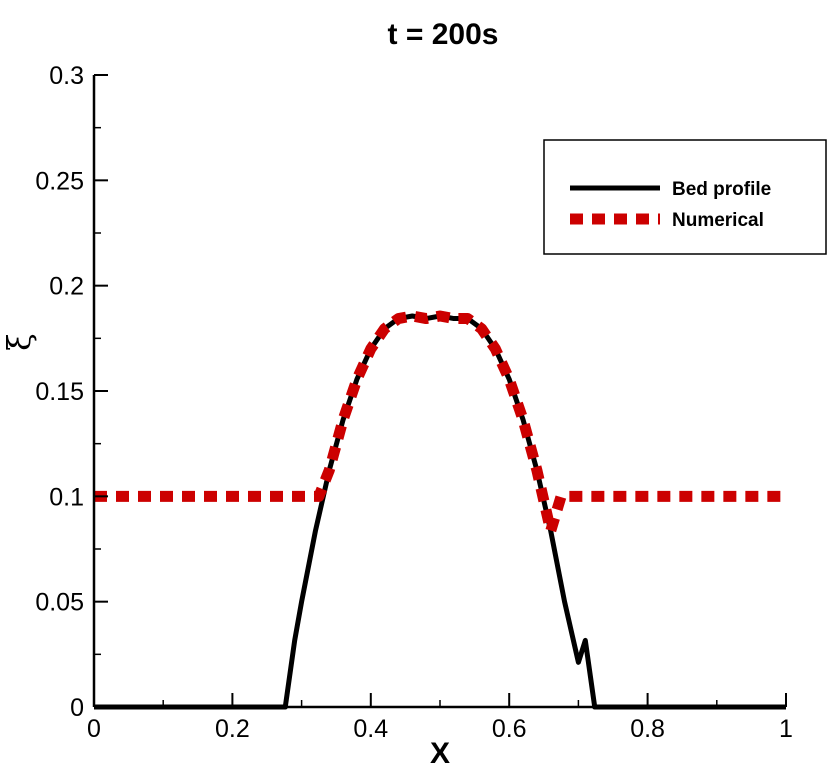 The width and height of the screenshot is (840, 765). I want to click on legend-label-numerical: Numerical, so click(718, 220).